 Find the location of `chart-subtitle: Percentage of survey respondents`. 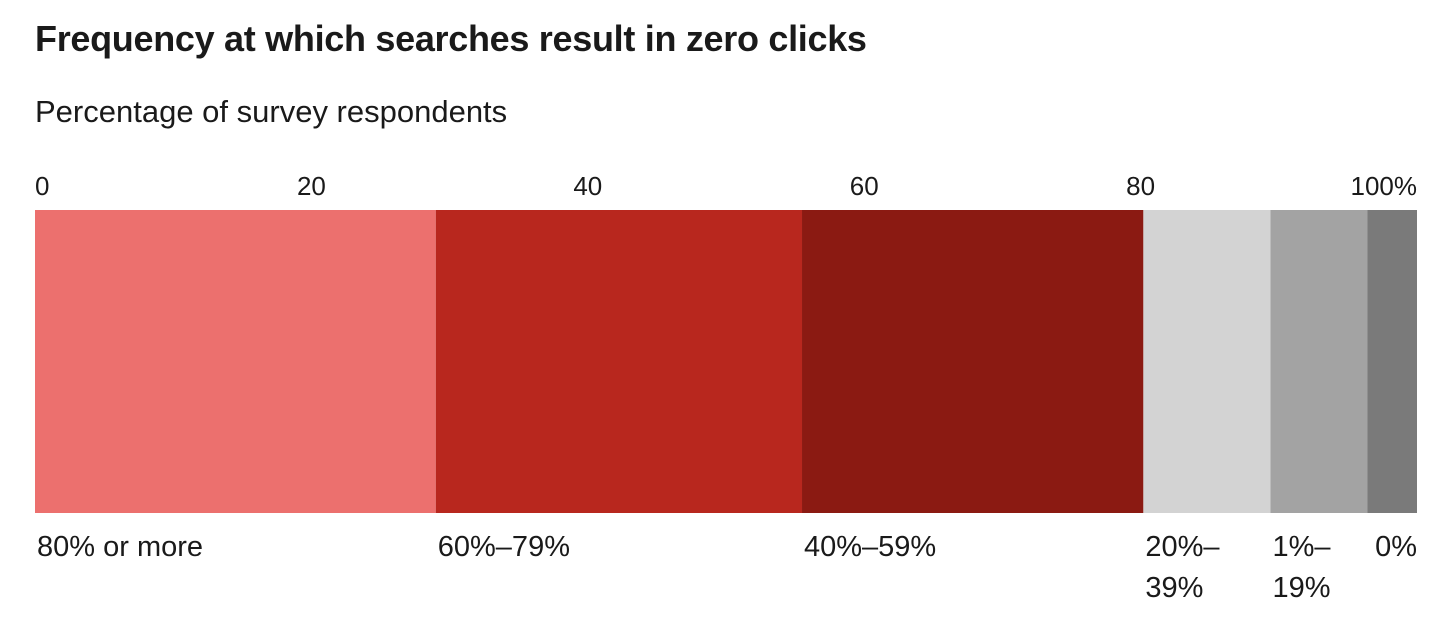

chart-subtitle: Percentage of survey respondents is located at coordinates (271, 111).